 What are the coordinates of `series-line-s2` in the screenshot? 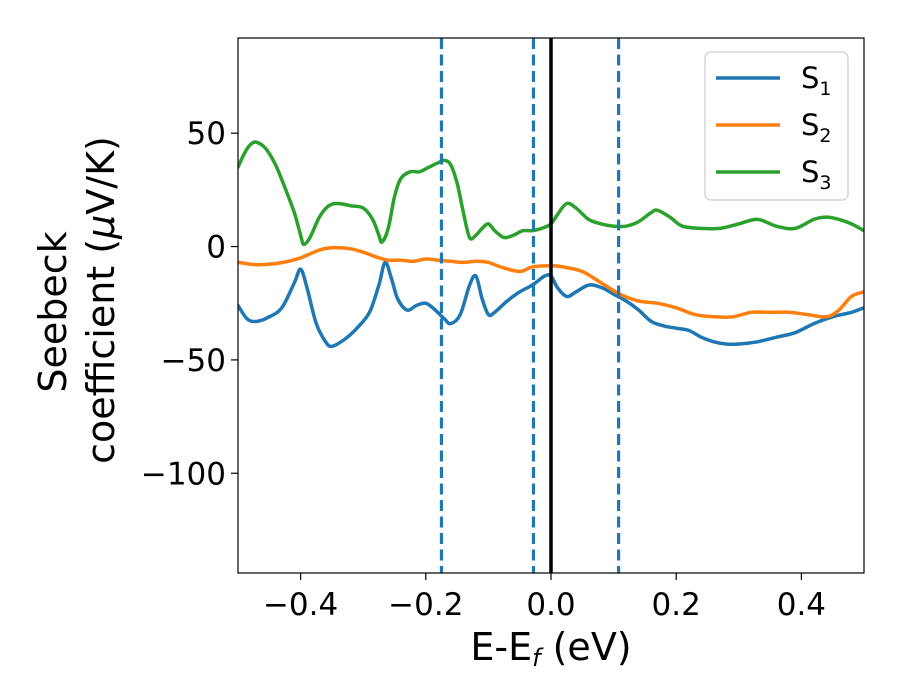 It's located at (551, 282).